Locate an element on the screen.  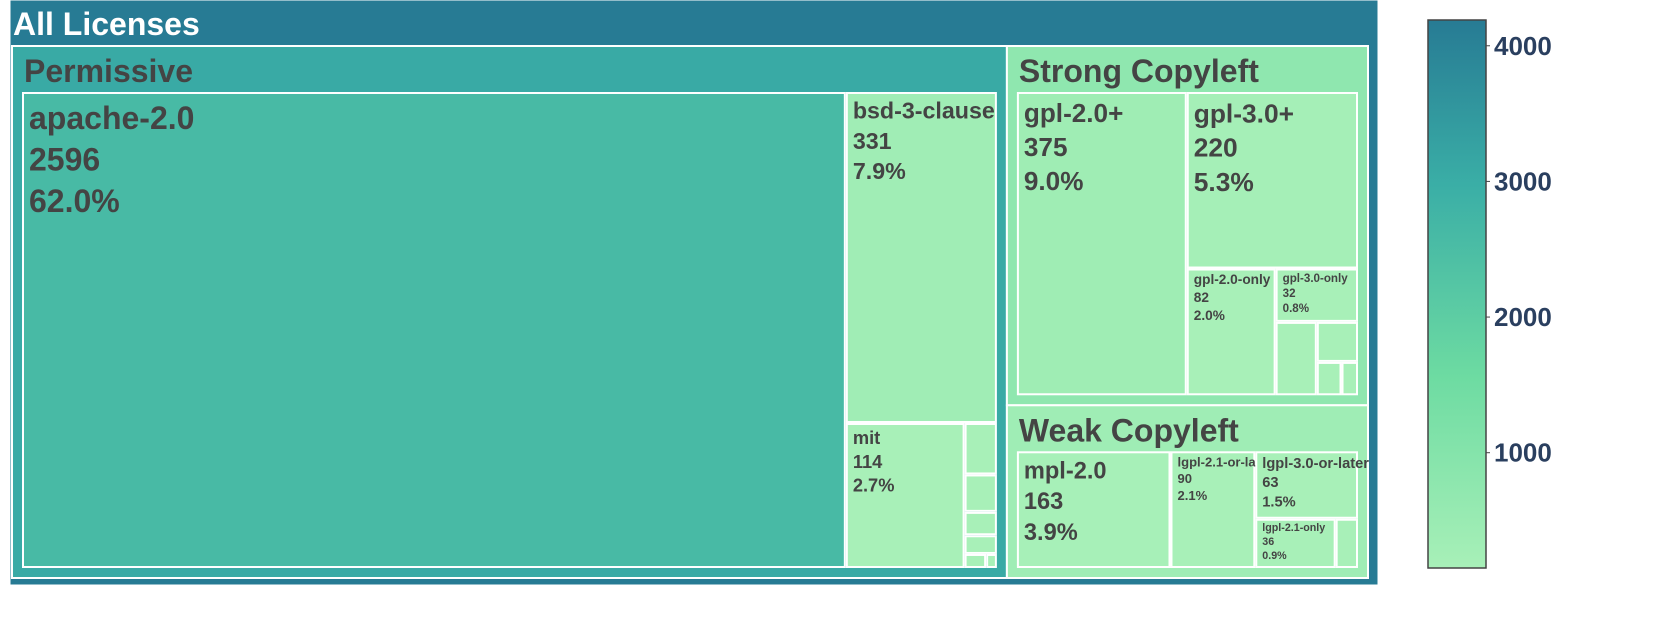
leaf-name: lgpl-2.1-or-later is located at coordinates (1224, 461).